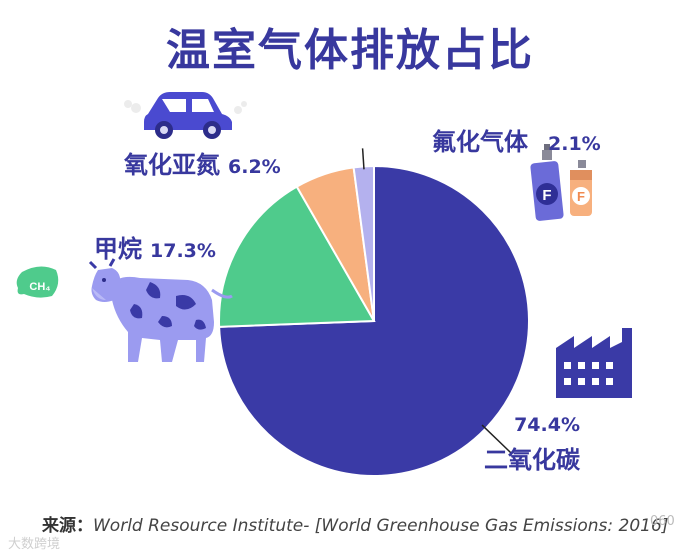  What do you see at coordinates (594, 363) in the screenshot?
I see `factory-icon` at bounding box center [594, 363].